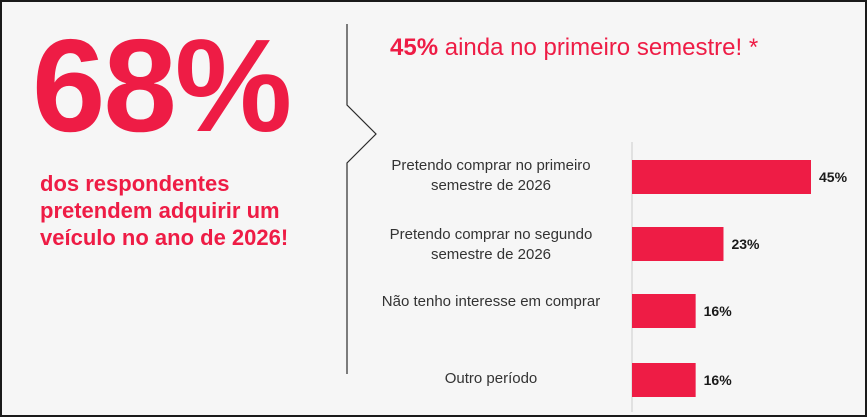  Describe the element at coordinates (162, 85) in the screenshot. I see `big-stat: 68%` at that location.